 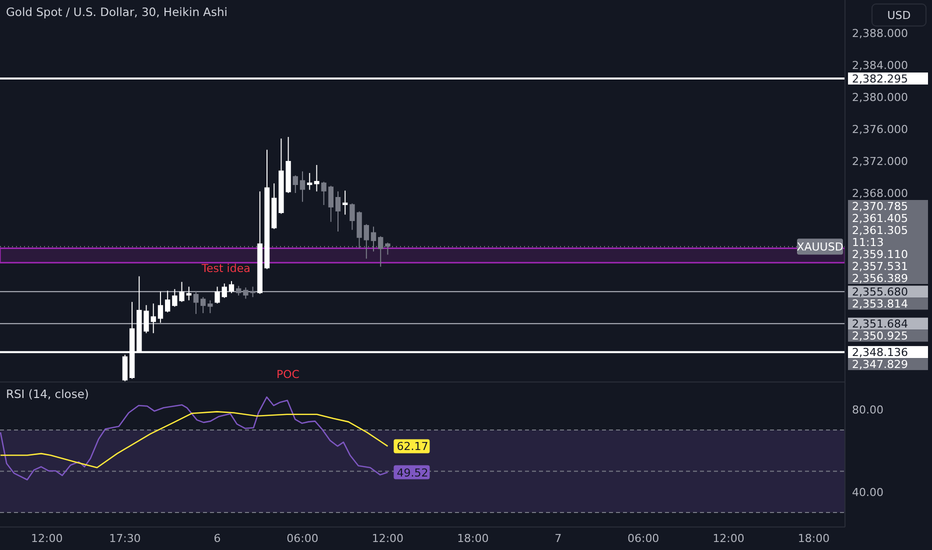 I want to click on y-tick-label: 2,380.000, so click(x=880, y=97).